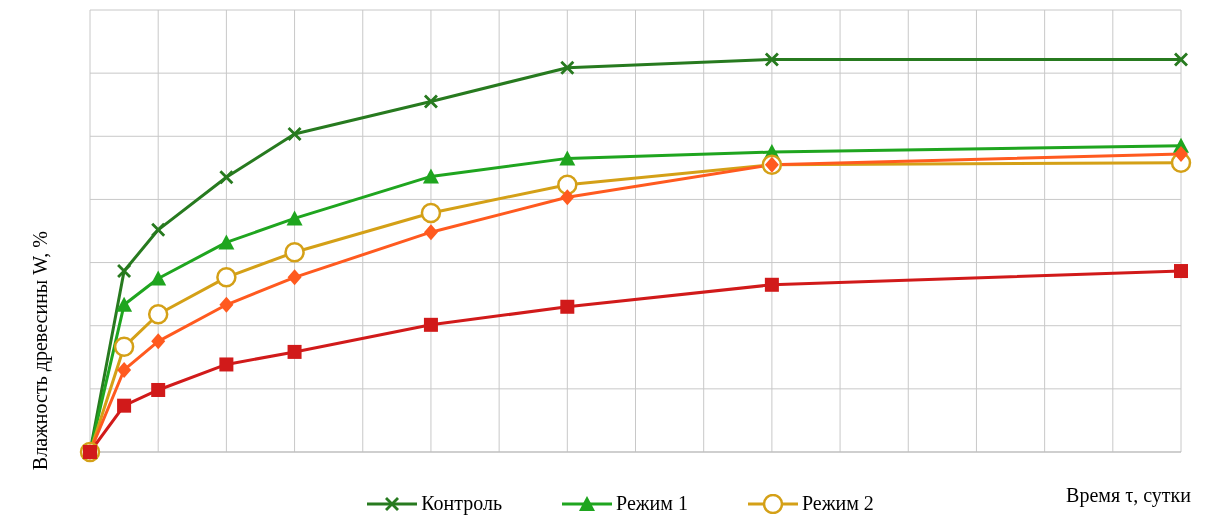 The width and height of the screenshot is (1207, 525). Describe the element at coordinates (41, 351) in the screenshot. I see `y-axis-title: Влажность древесины W, %` at that location.